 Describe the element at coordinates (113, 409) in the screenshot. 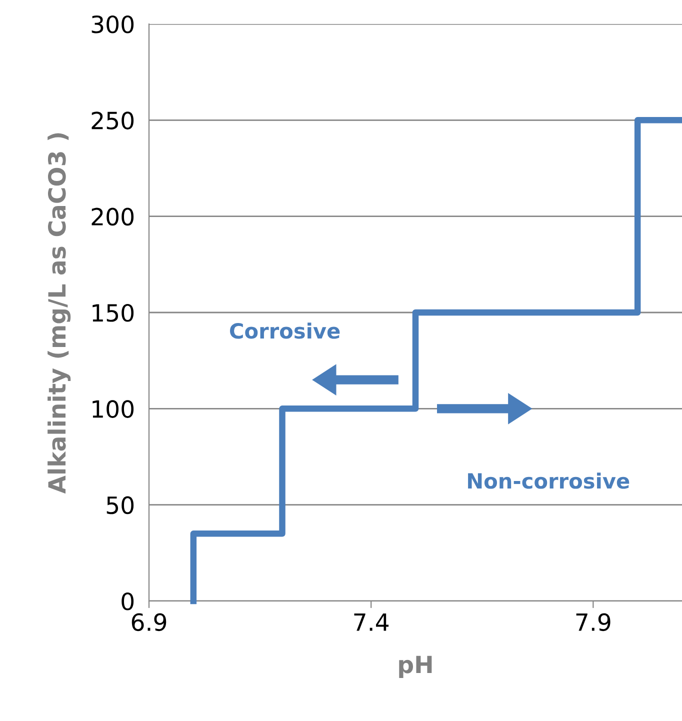

I see `y-tick-label: 100` at that location.